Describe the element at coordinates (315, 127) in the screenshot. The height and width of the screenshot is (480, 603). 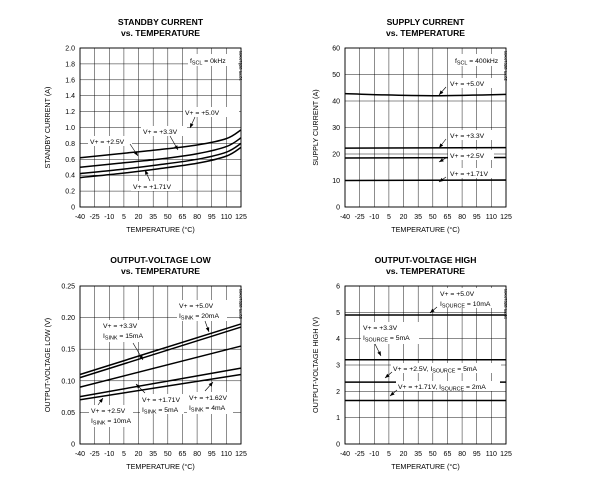
I see `y-axis-label: SUPPLY CURRENT (A)` at that location.